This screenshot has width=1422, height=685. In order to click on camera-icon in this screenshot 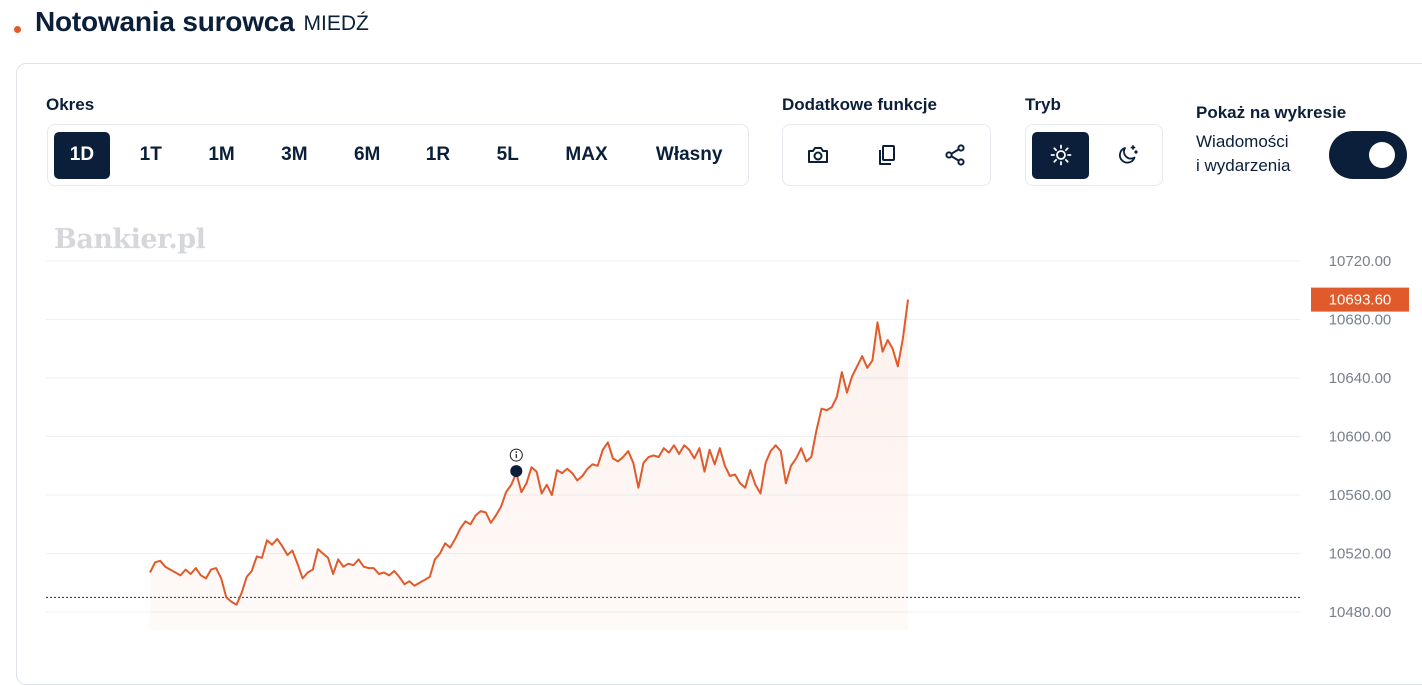, I will do `click(818, 155)`.